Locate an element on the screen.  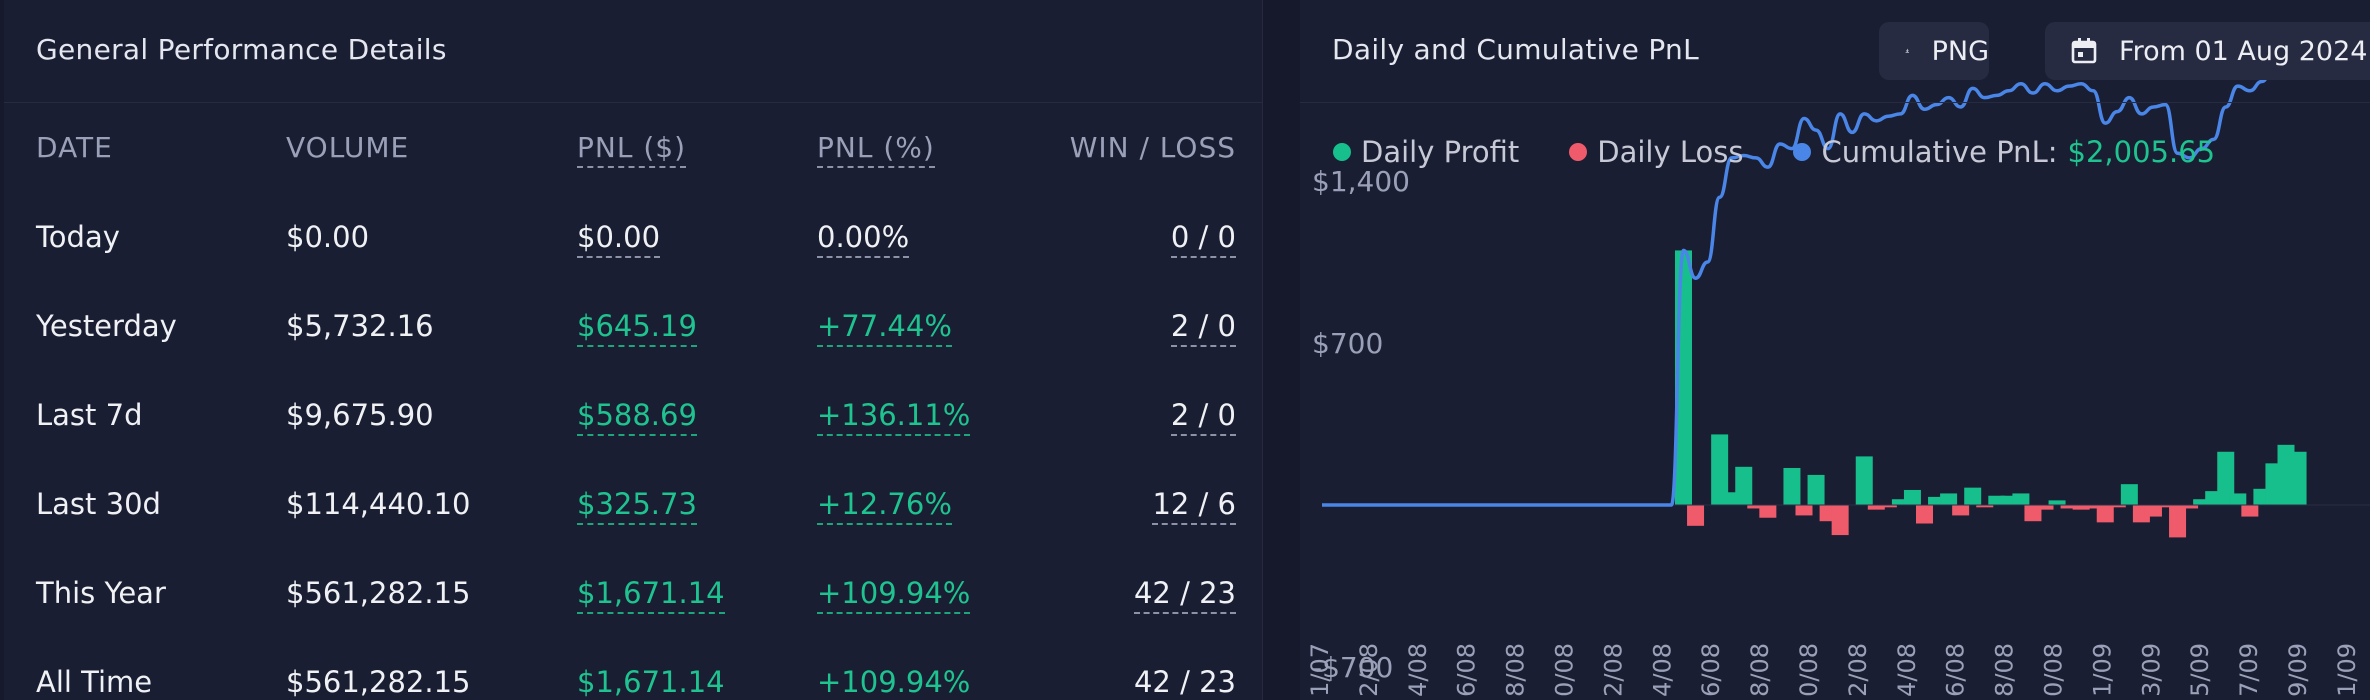
legend-daily-profit: Daily Profit is located at coordinates (1426, 152).